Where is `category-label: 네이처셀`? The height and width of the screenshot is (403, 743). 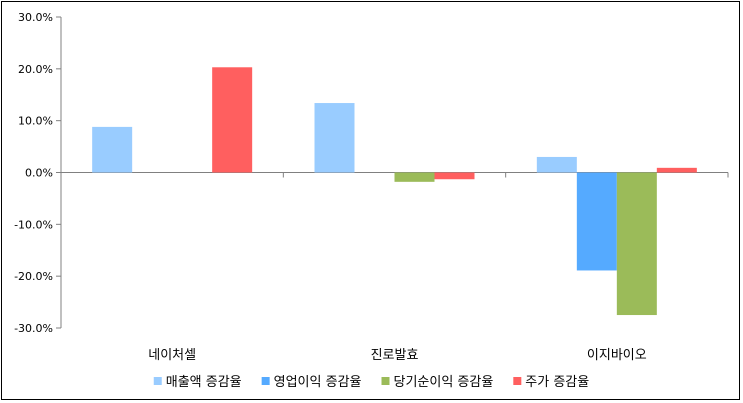
category-label: 네이처셀 is located at coordinates (172, 355).